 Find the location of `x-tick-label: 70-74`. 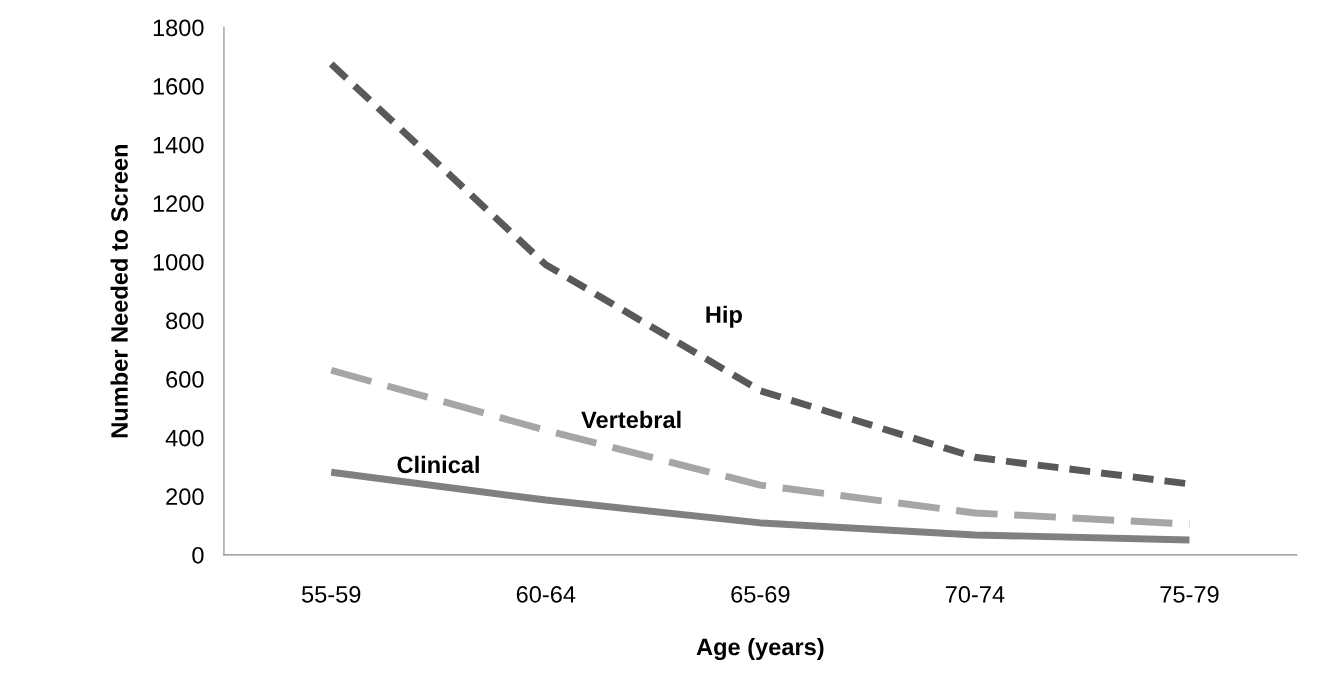

x-tick-label: 70-74 is located at coordinates (975, 594).